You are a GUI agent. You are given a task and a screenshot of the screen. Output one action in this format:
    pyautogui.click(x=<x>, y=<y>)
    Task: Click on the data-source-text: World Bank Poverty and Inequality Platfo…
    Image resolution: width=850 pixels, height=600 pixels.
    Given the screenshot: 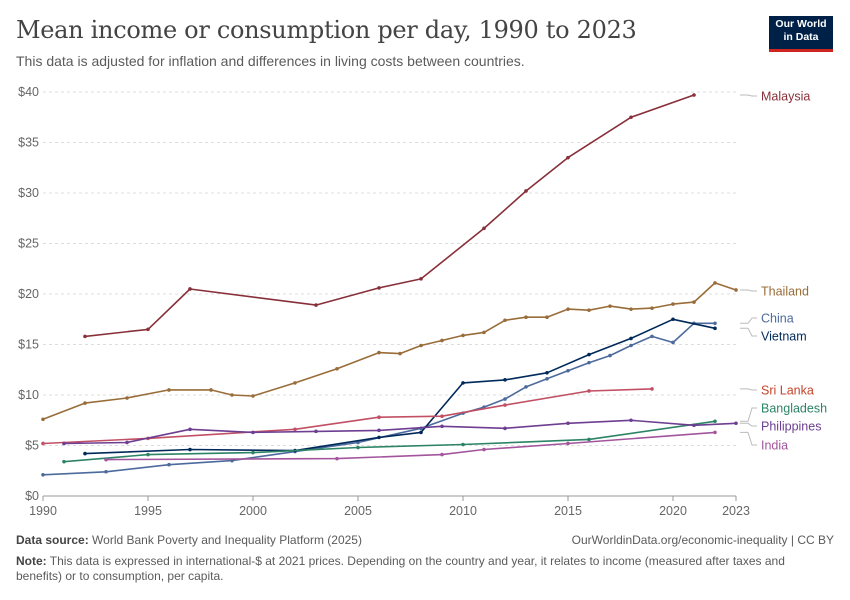 What is the action you would take?
    pyautogui.click(x=227, y=540)
    